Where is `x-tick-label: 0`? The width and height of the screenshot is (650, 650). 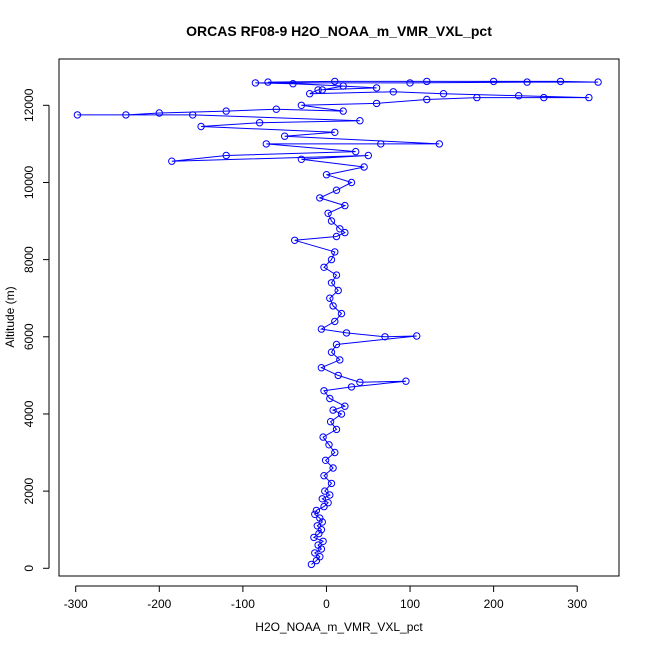
x-tick-label: 0 is located at coordinates (326, 604).